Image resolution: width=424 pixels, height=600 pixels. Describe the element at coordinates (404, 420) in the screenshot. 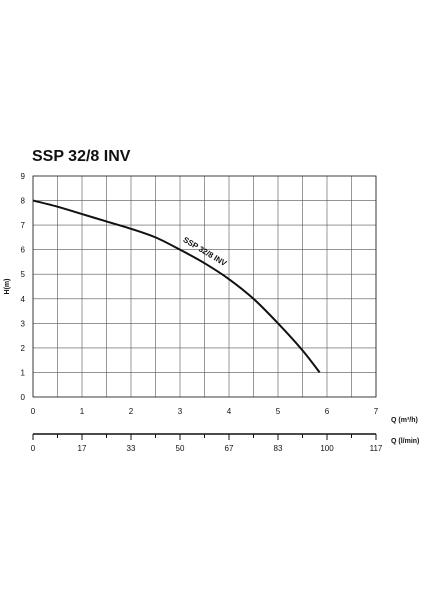

I see `x-axis-label: Q (m³/h)` at that location.